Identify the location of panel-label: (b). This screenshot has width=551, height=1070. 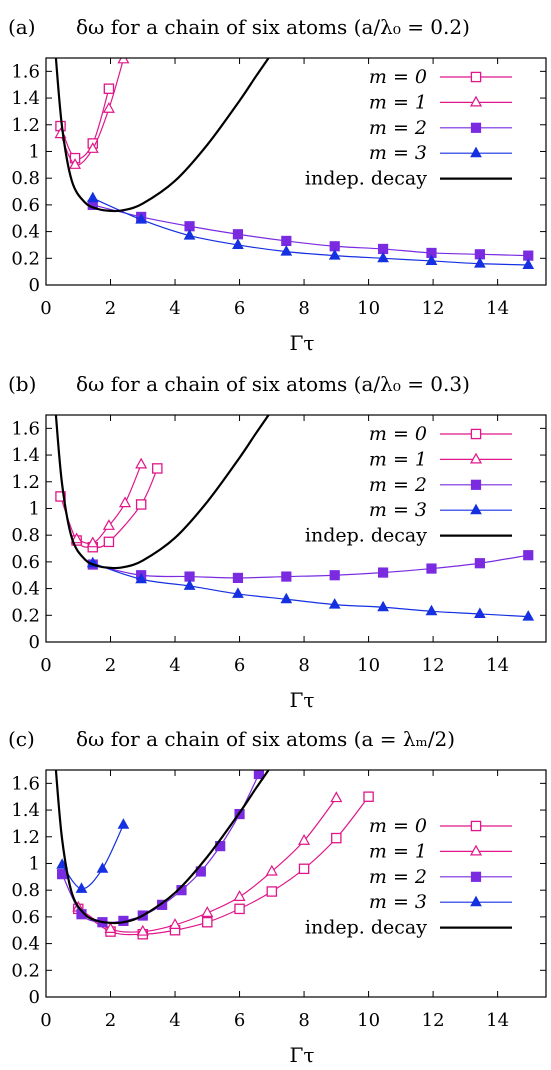
(22, 384).